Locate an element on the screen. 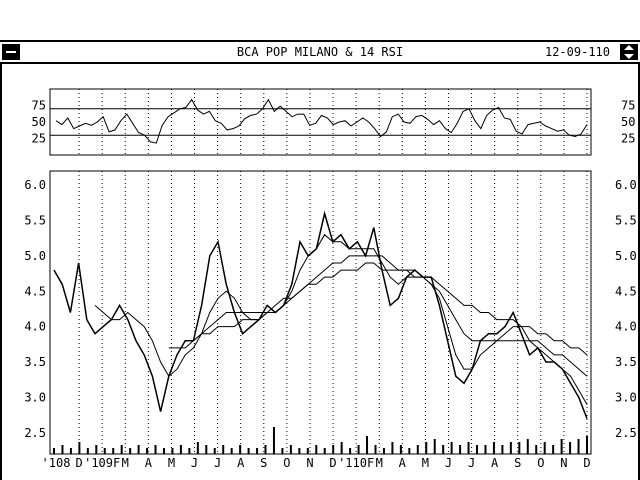  rsi-tick-label-right: 75 is located at coordinates (628, 106).